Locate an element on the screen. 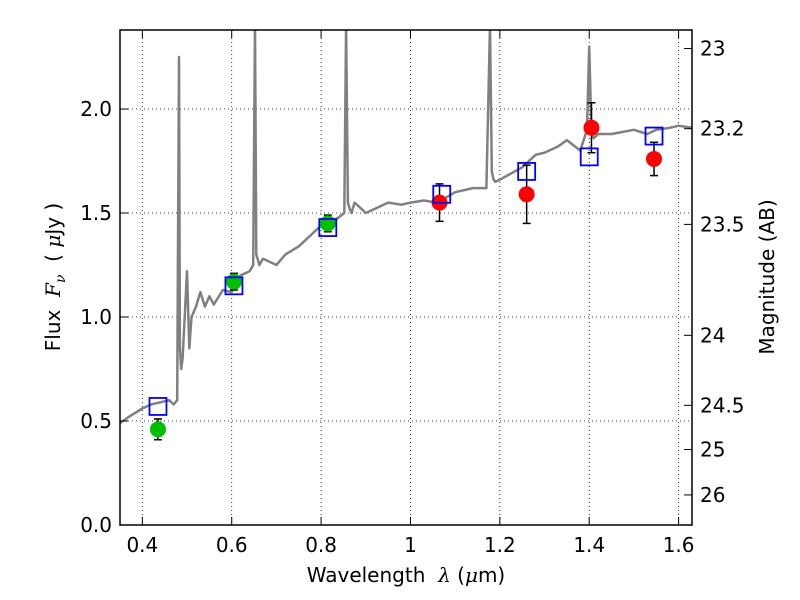 This screenshot has width=800, height=600. y-tick-label: 2.0 is located at coordinates (96, 109).